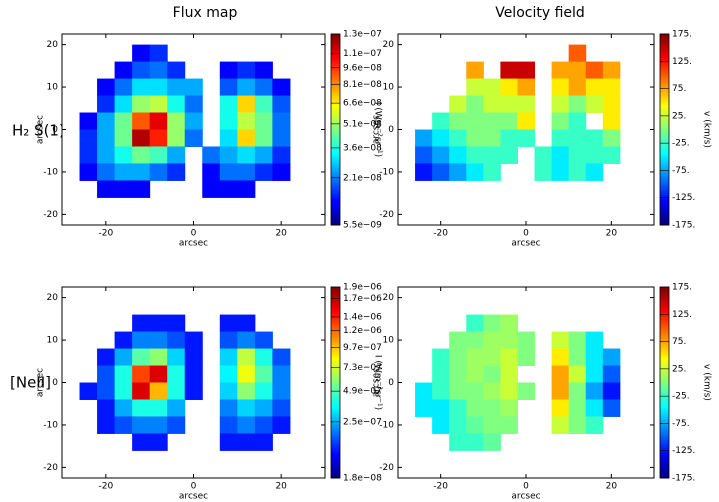  Describe the element at coordinates (440, 487) in the screenshot. I see `x-tick-label: -20` at that location.